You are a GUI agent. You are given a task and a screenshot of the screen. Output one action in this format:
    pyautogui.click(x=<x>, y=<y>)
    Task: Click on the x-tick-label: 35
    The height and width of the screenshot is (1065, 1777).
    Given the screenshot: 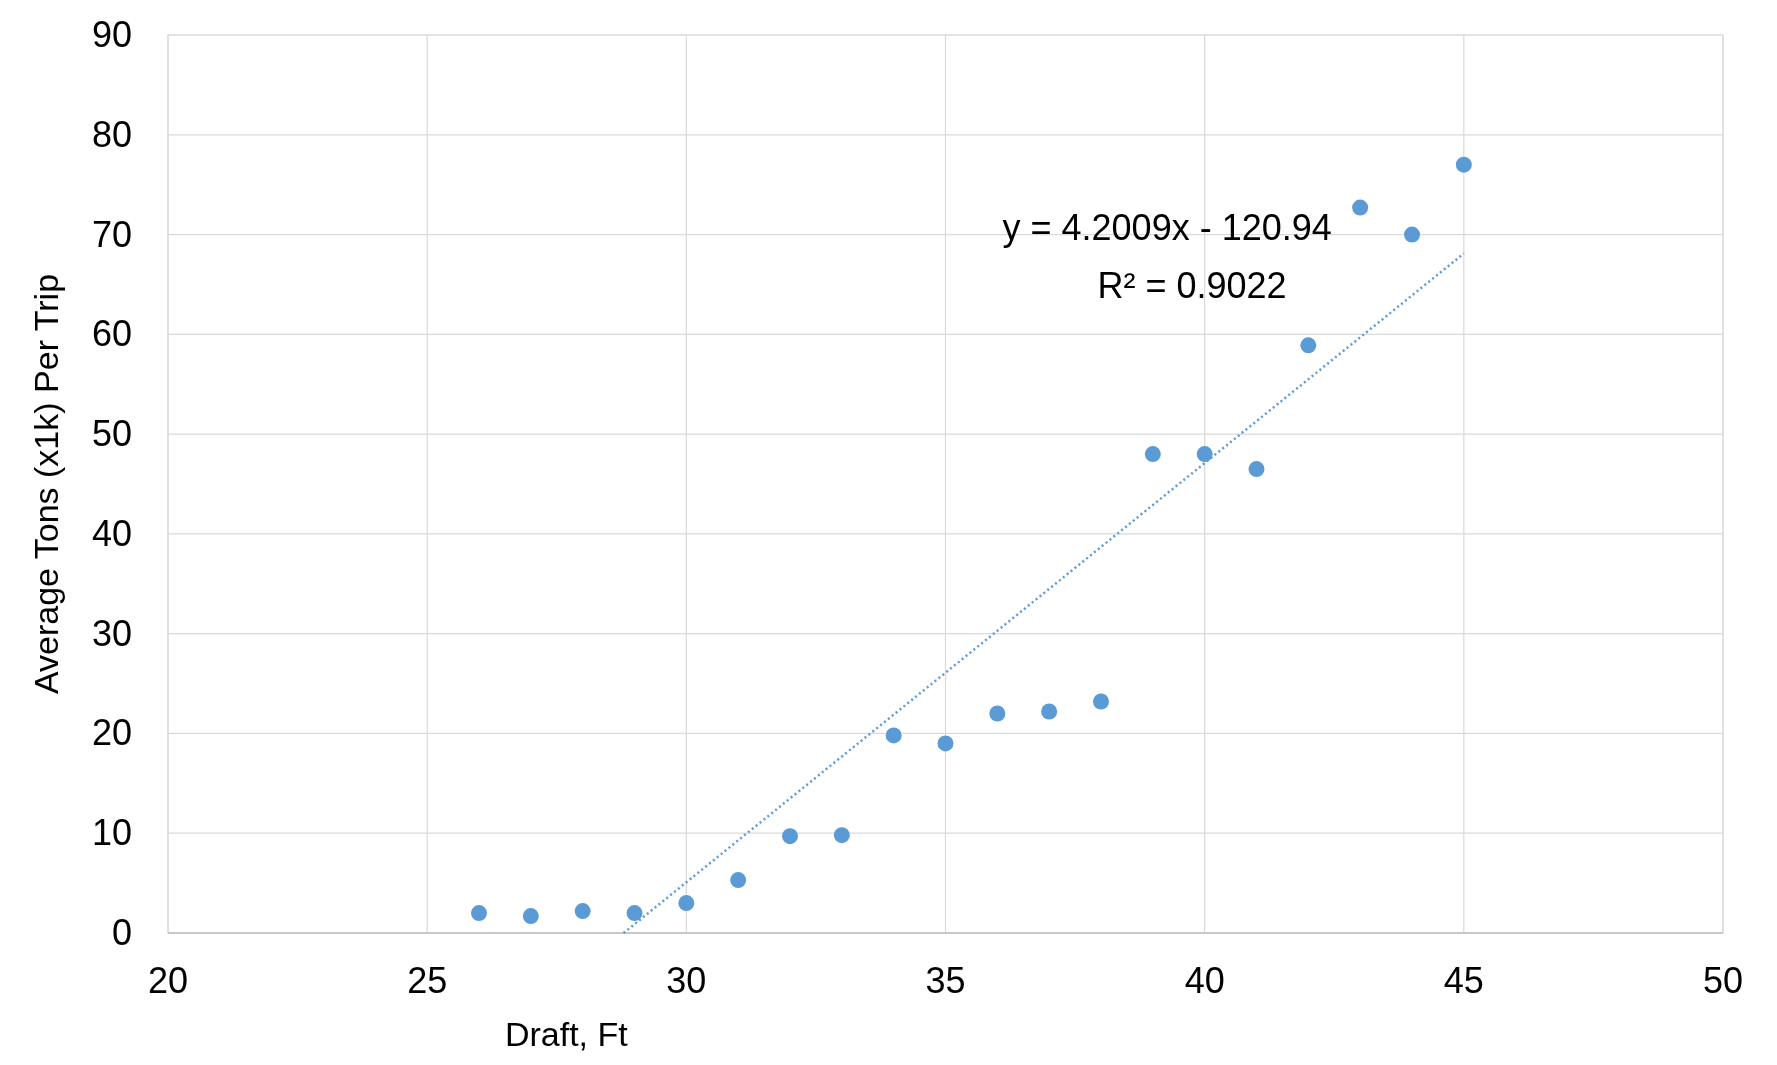 What is the action you would take?
    pyautogui.click(x=945, y=980)
    